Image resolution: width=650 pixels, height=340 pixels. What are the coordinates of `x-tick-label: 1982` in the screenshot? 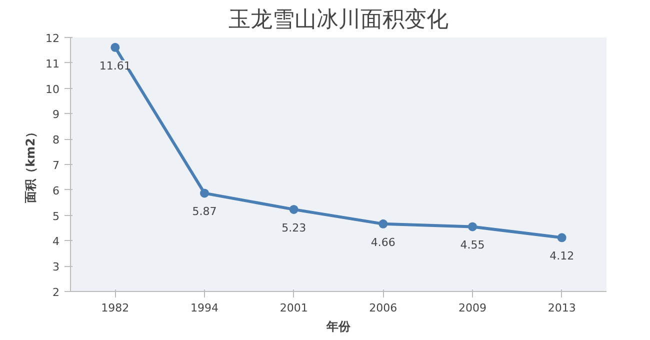 It's located at (115, 308).